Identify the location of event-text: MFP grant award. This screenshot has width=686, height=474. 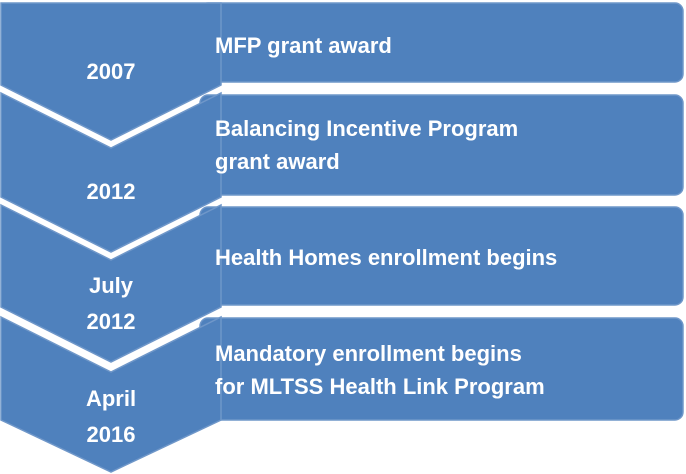
(303, 45).